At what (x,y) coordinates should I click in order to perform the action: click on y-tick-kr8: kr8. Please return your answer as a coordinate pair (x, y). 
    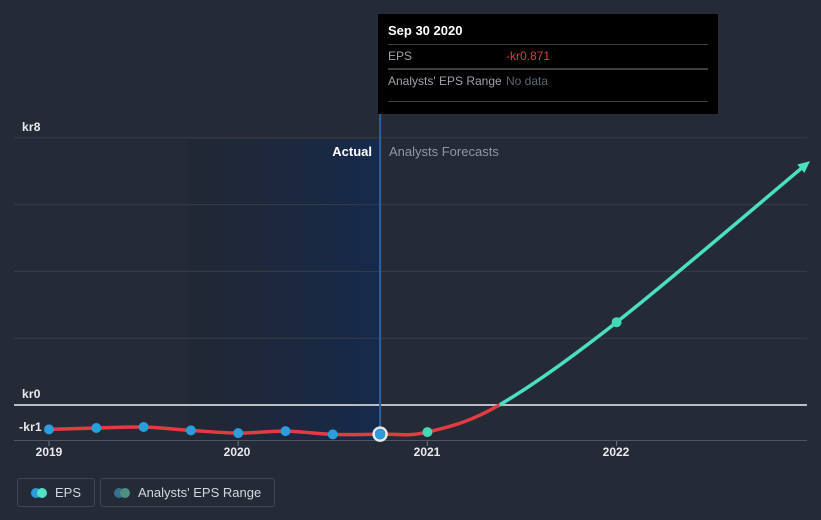
    Looking at the image, I should click on (31, 127).